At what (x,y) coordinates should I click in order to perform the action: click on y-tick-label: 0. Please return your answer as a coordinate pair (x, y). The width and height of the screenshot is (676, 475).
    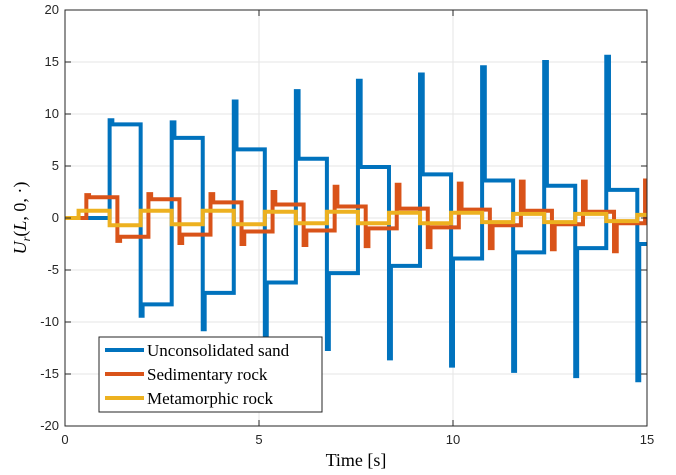
    Looking at the image, I should click on (55, 217).